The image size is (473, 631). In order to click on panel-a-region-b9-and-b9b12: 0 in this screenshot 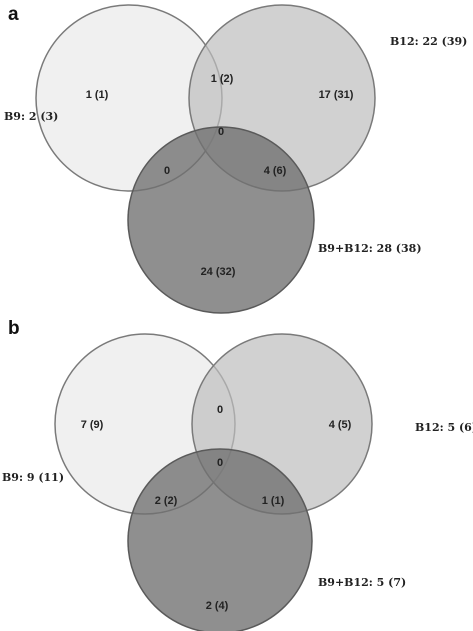, I will do `click(167, 171)`.